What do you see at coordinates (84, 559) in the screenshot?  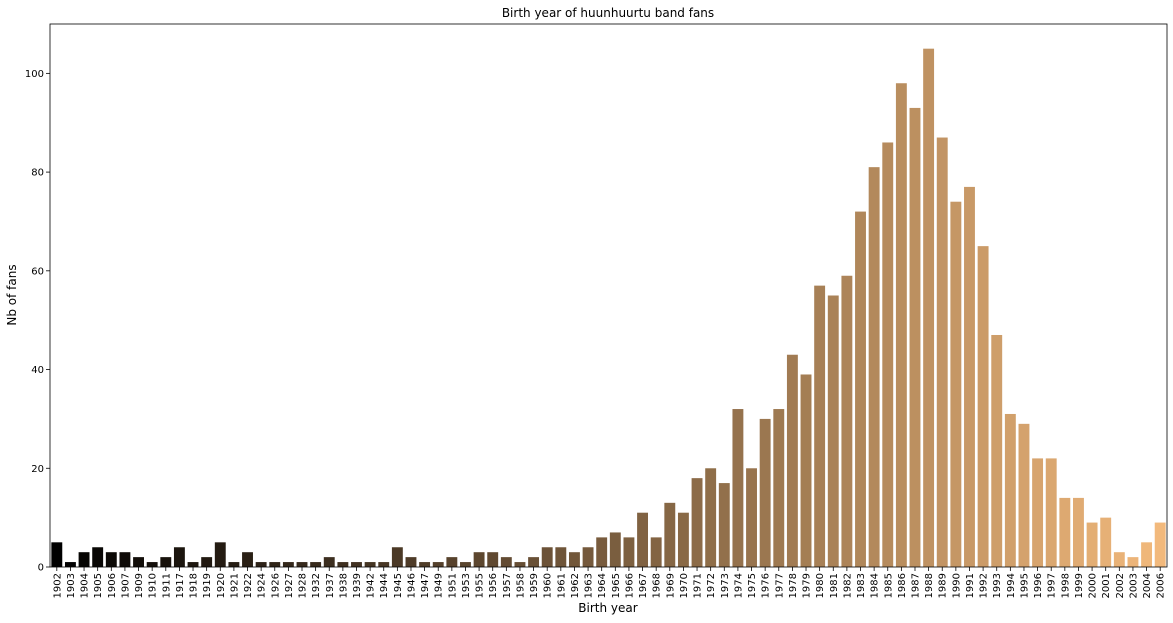 I see `bar-1904` at bounding box center [84, 559].